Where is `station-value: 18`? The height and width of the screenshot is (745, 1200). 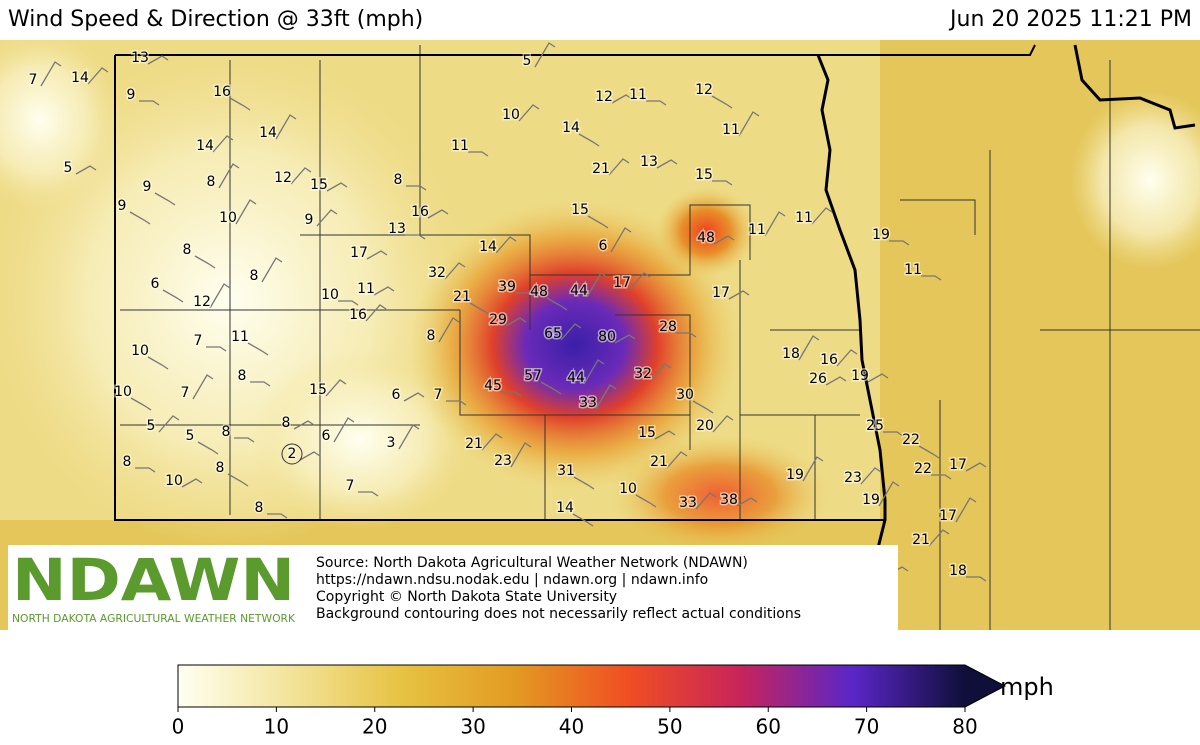
station-value: 18 is located at coordinates (791, 354).